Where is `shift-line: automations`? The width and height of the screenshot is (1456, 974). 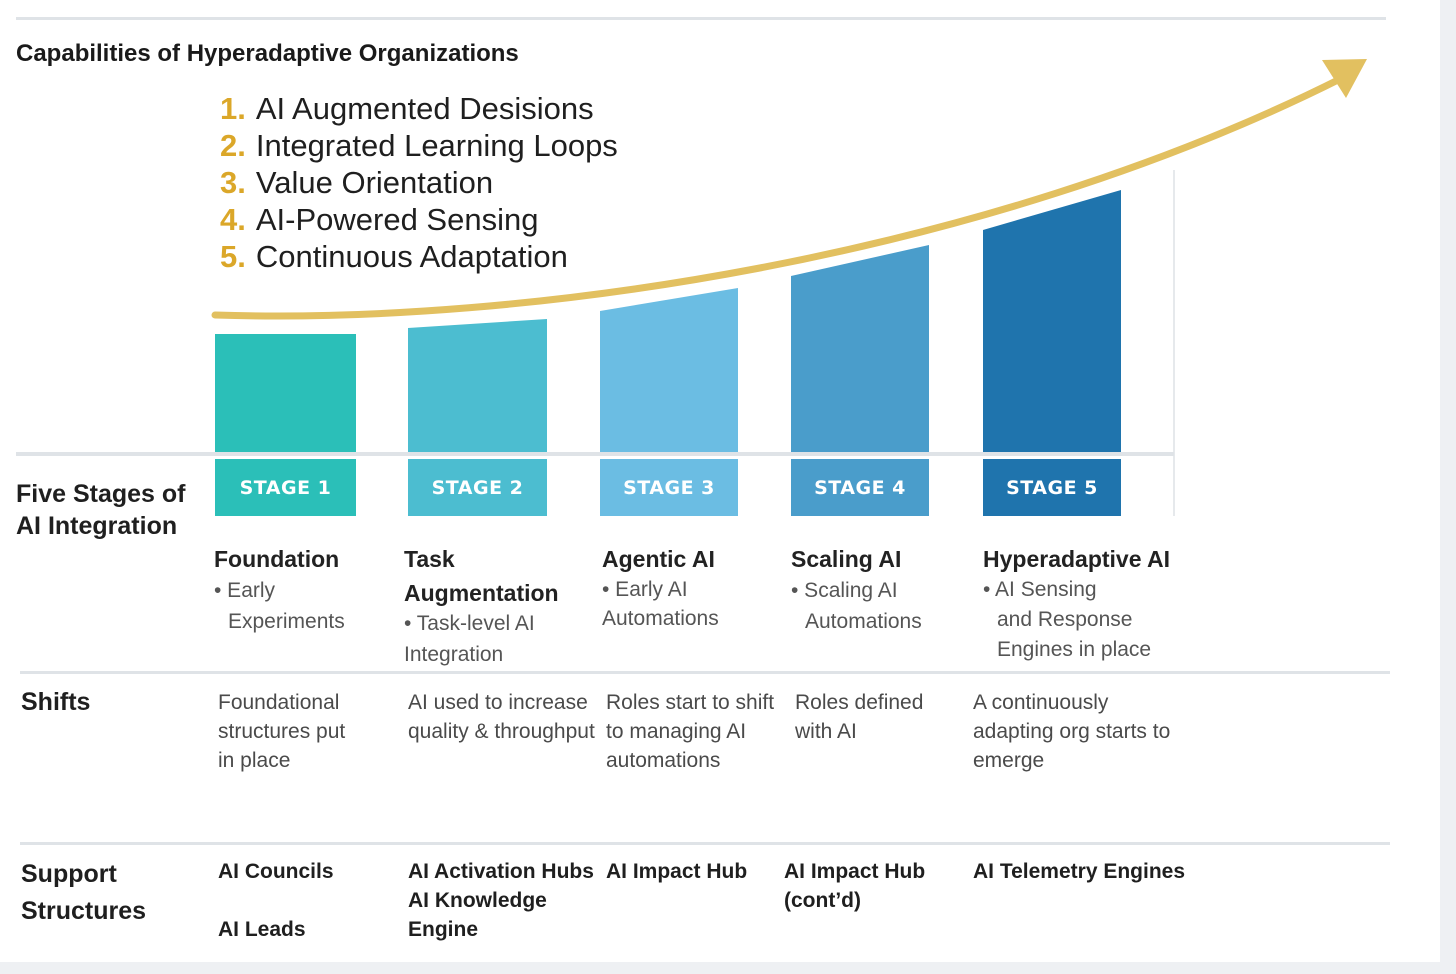 shift-line: automations is located at coordinates (663, 760).